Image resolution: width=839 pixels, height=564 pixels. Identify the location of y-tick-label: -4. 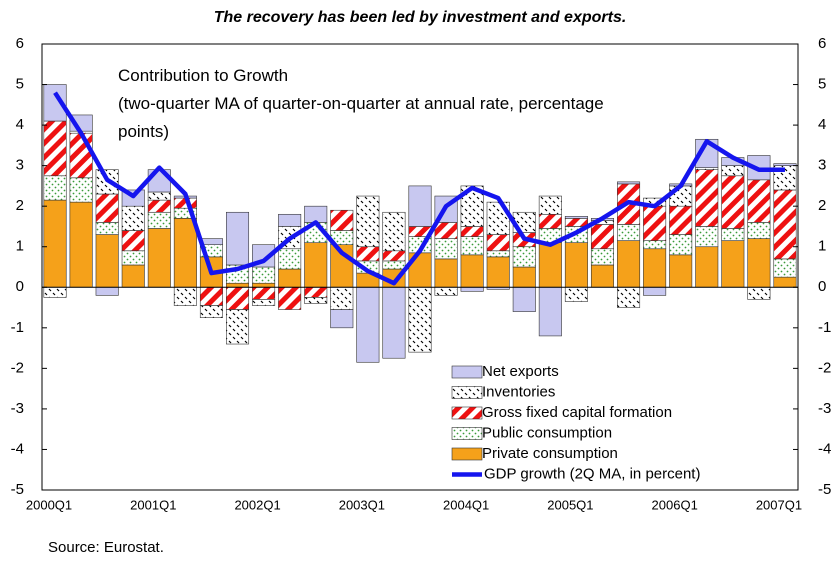
(17, 448).